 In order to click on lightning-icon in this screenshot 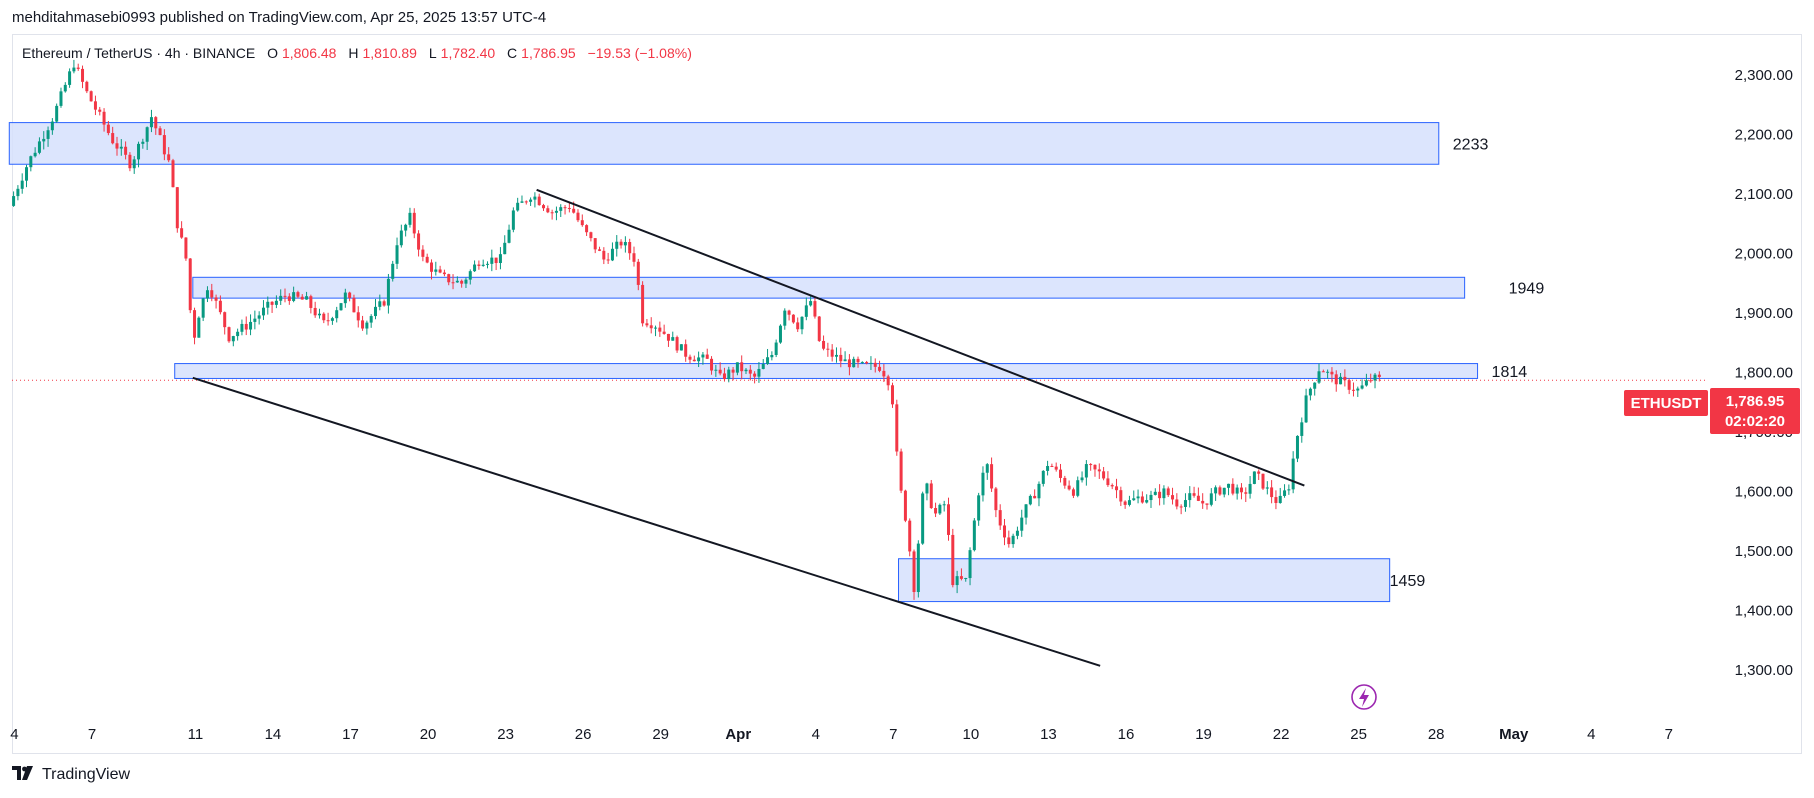, I will do `click(1364, 697)`.